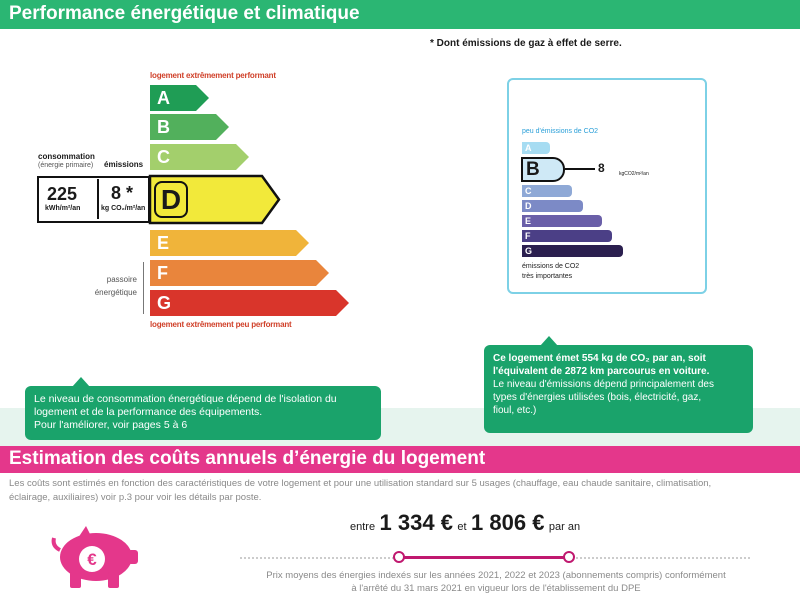 Image resolution: width=800 pixels, height=609 pixels. Describe the element at coordinates (62, 194) in the screenshot. I see `consumption-value: 225` at that location.